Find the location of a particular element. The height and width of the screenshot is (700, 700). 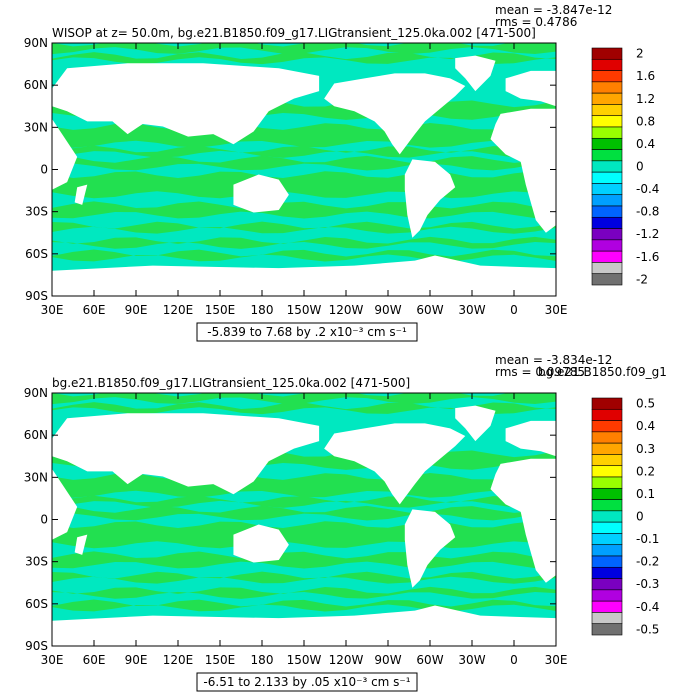

x-tick-label: 120E is located at coordinates (178, 660).